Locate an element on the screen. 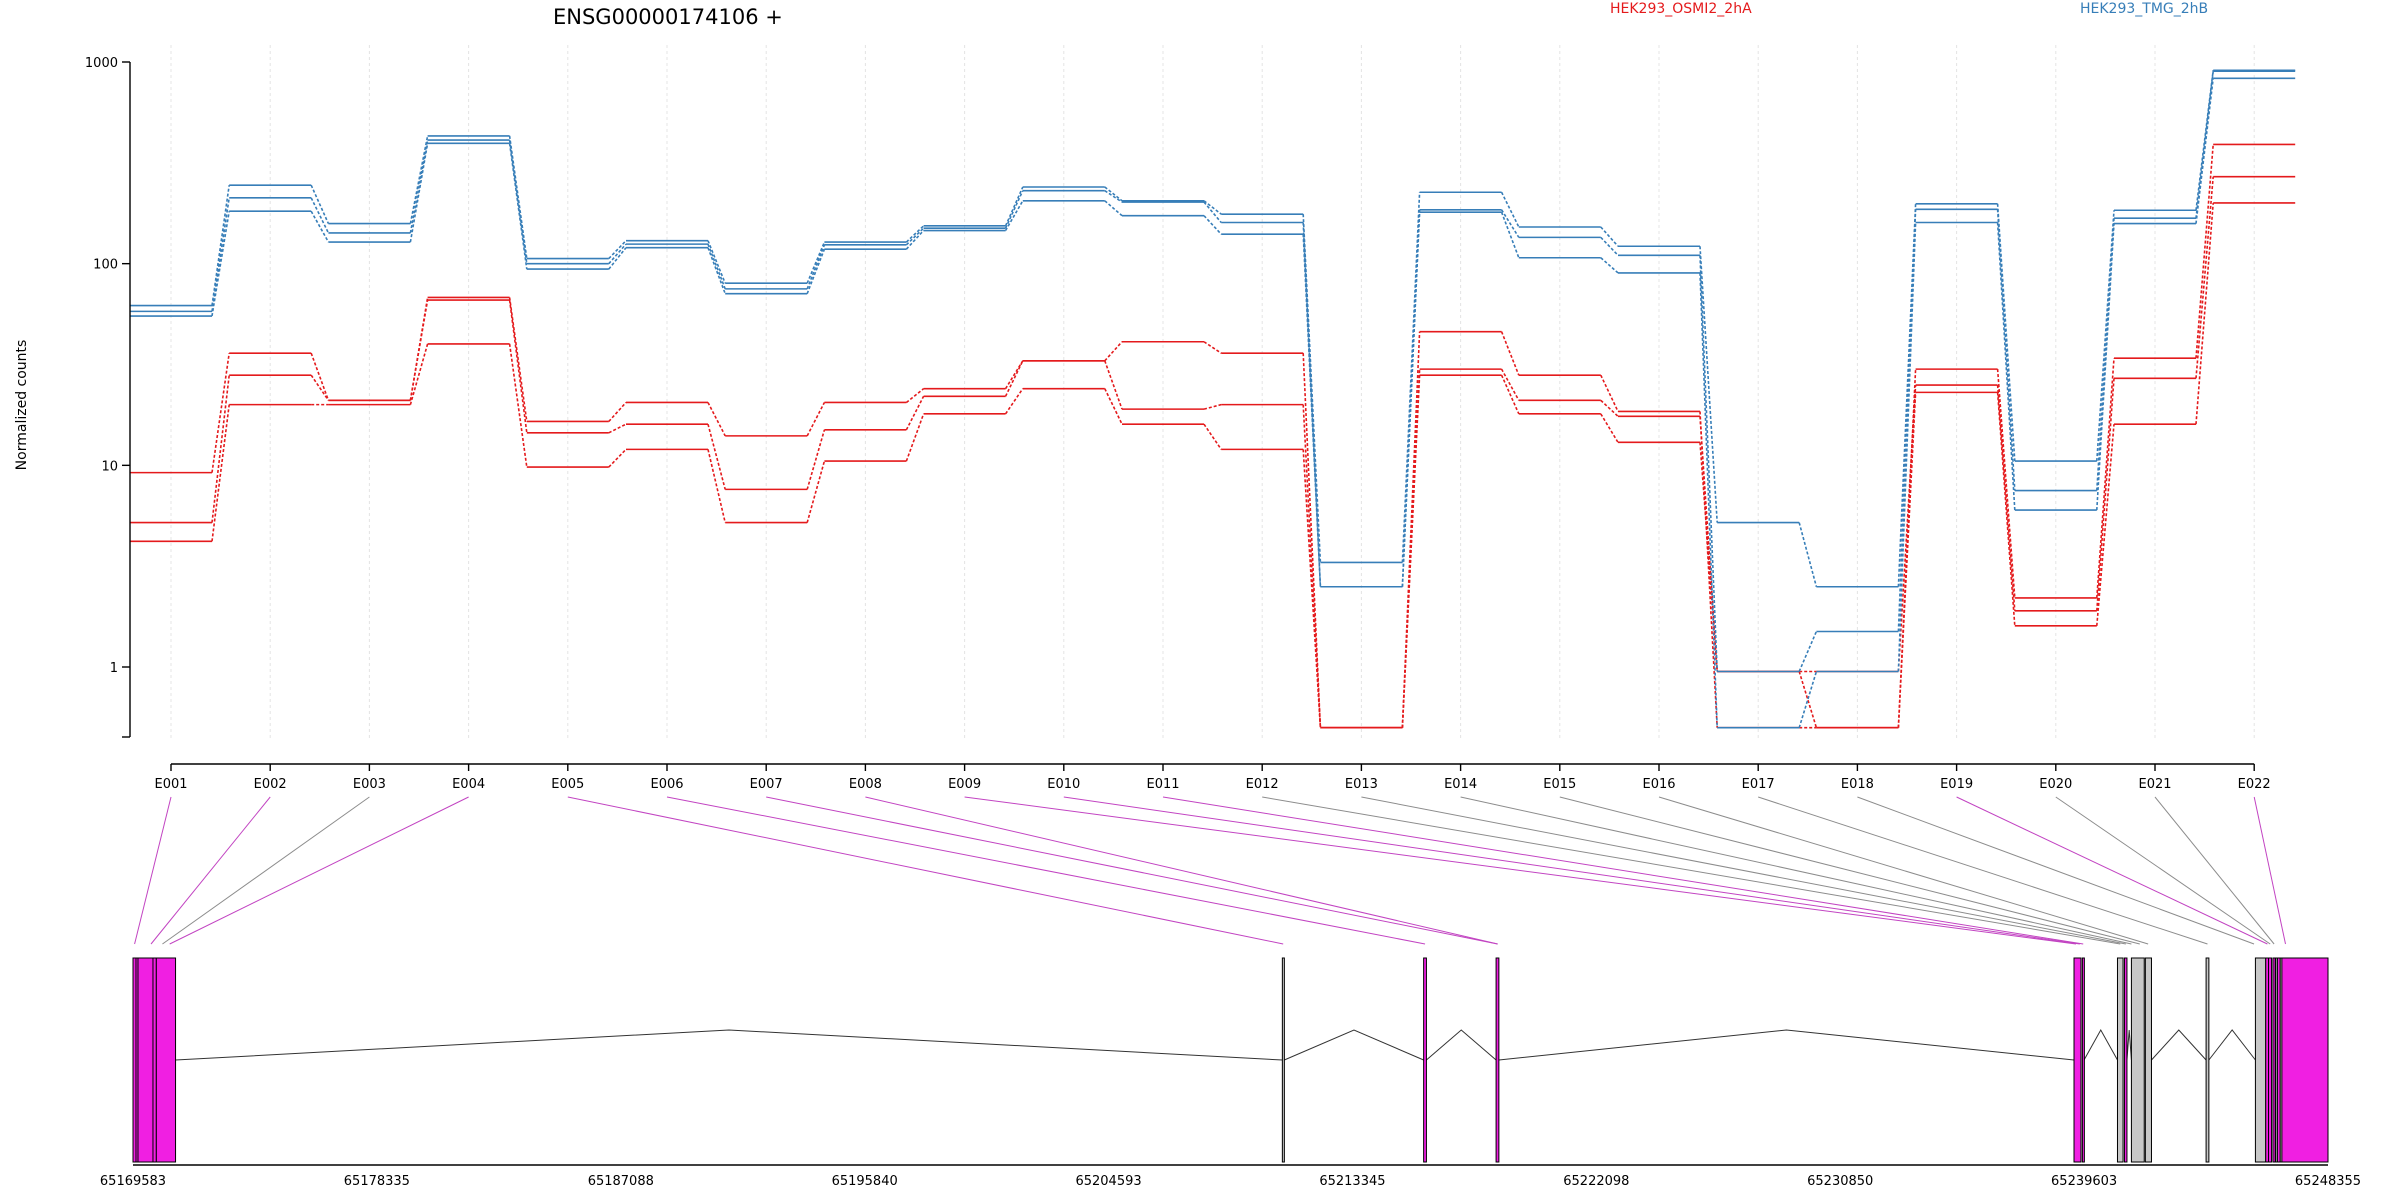 The image size is (2400, 1200). bin-link-E015 is located at coordinates (1849, 870).